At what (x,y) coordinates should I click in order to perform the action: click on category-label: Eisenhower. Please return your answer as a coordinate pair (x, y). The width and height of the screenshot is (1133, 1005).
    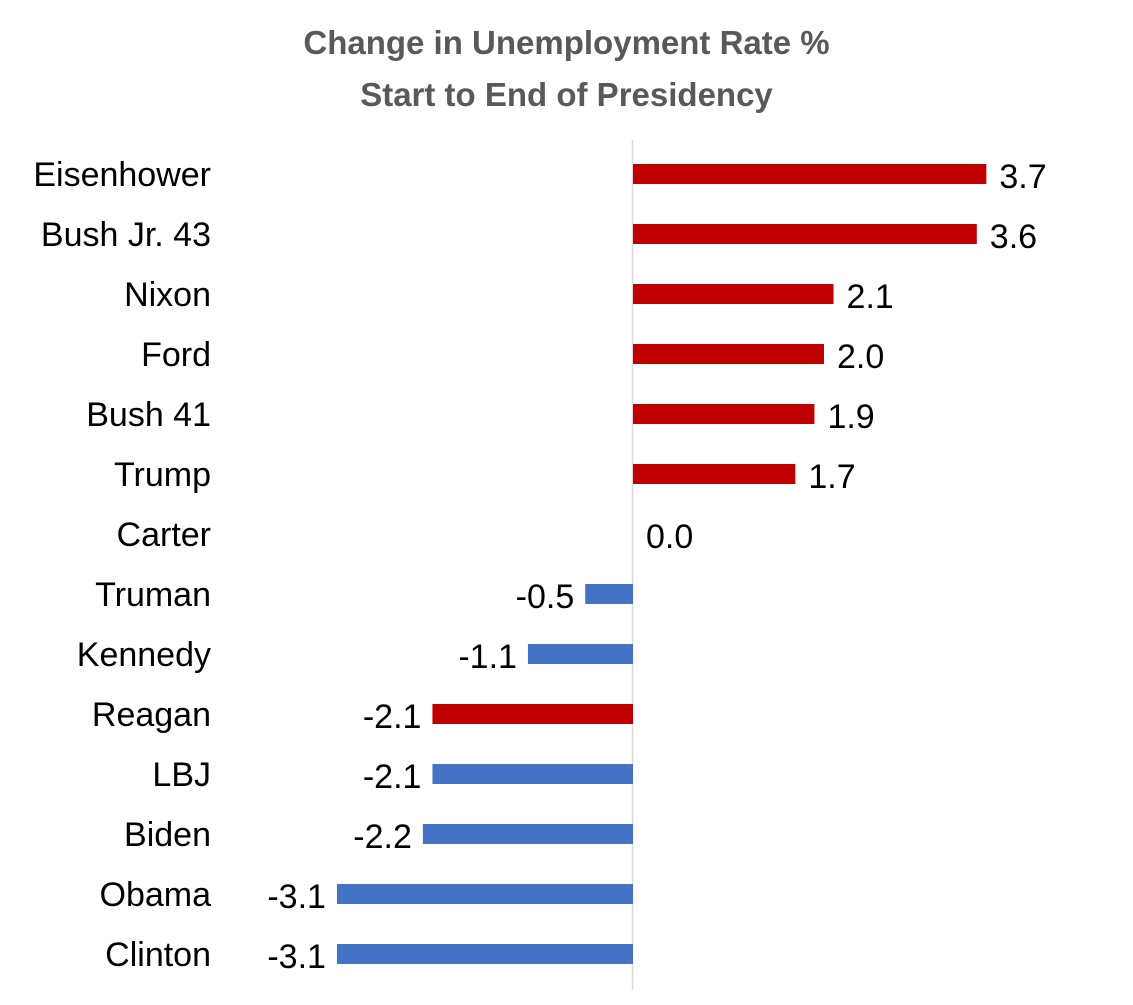
    Looking at the image, I should click on (122, 175).